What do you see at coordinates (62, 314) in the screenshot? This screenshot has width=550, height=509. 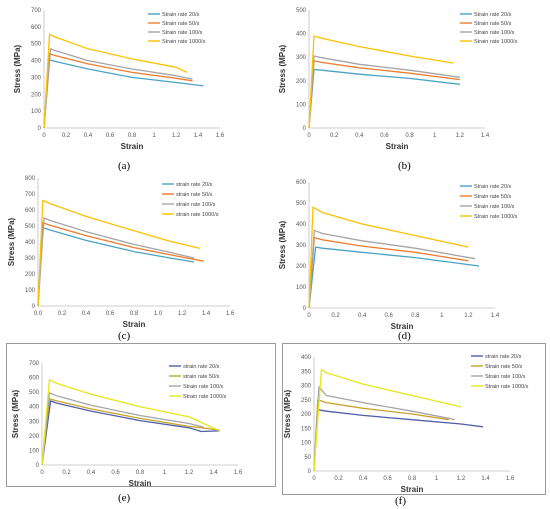 I see `chart-c-x-tick-label: 0.2` at bounding box center [62, 314].